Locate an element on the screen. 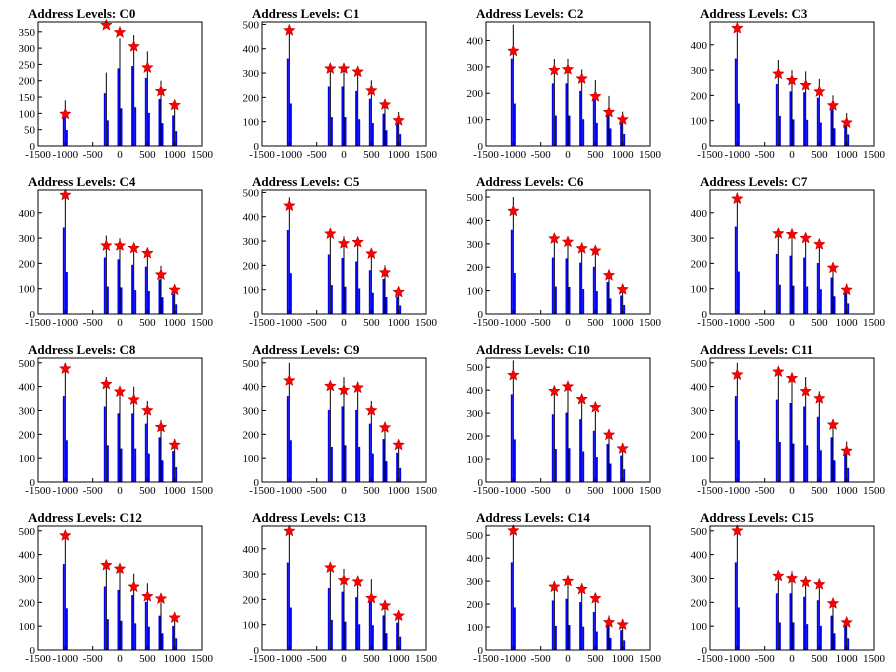 Image resolution: width=896 pixels, height=672 pixels. panel-title: Address Levels: C13 is located at coordinates (309, 517).